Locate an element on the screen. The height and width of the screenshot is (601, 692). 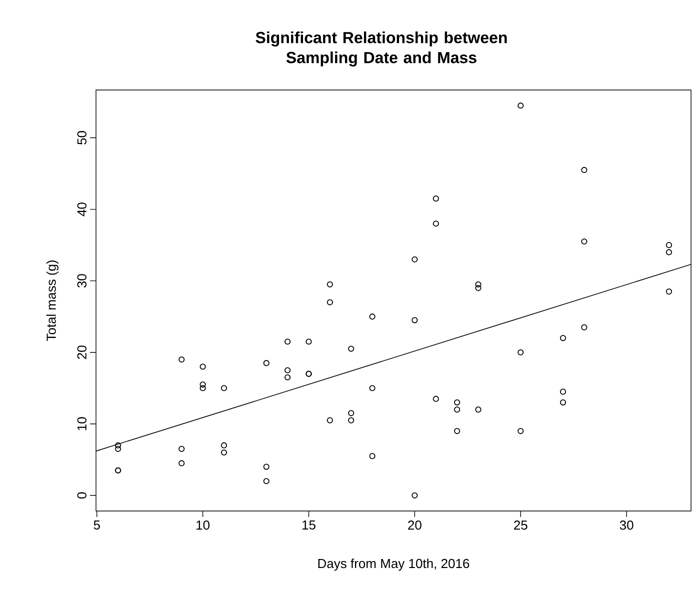
x-tick-label: 10 is located at coordinates (203, 525).